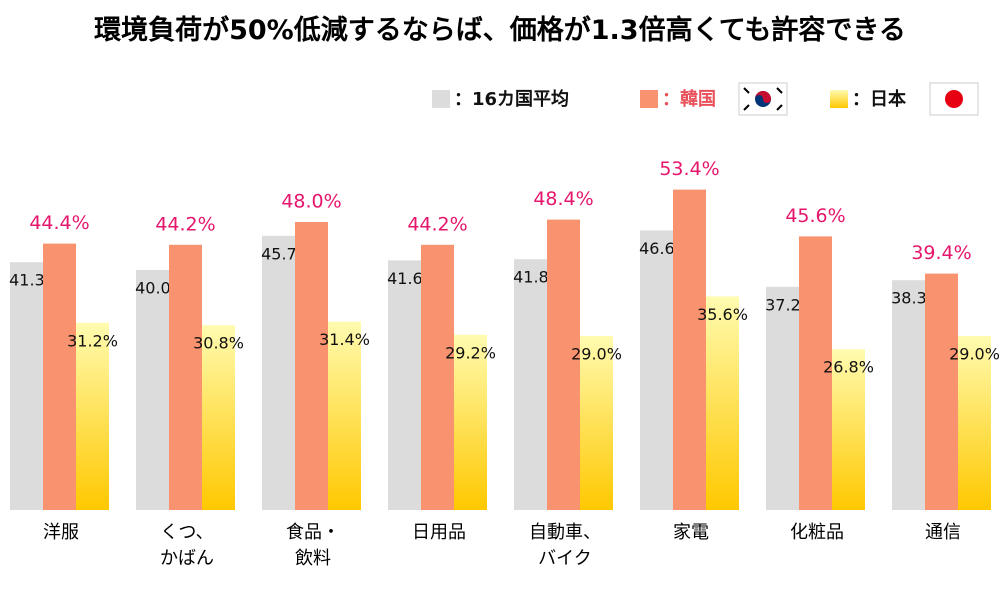 This screenshot has height=600, width=1000. Describe the element at coordinates (943, 532) in the screenshot. I see `x-tick-label: 通信` at that location.